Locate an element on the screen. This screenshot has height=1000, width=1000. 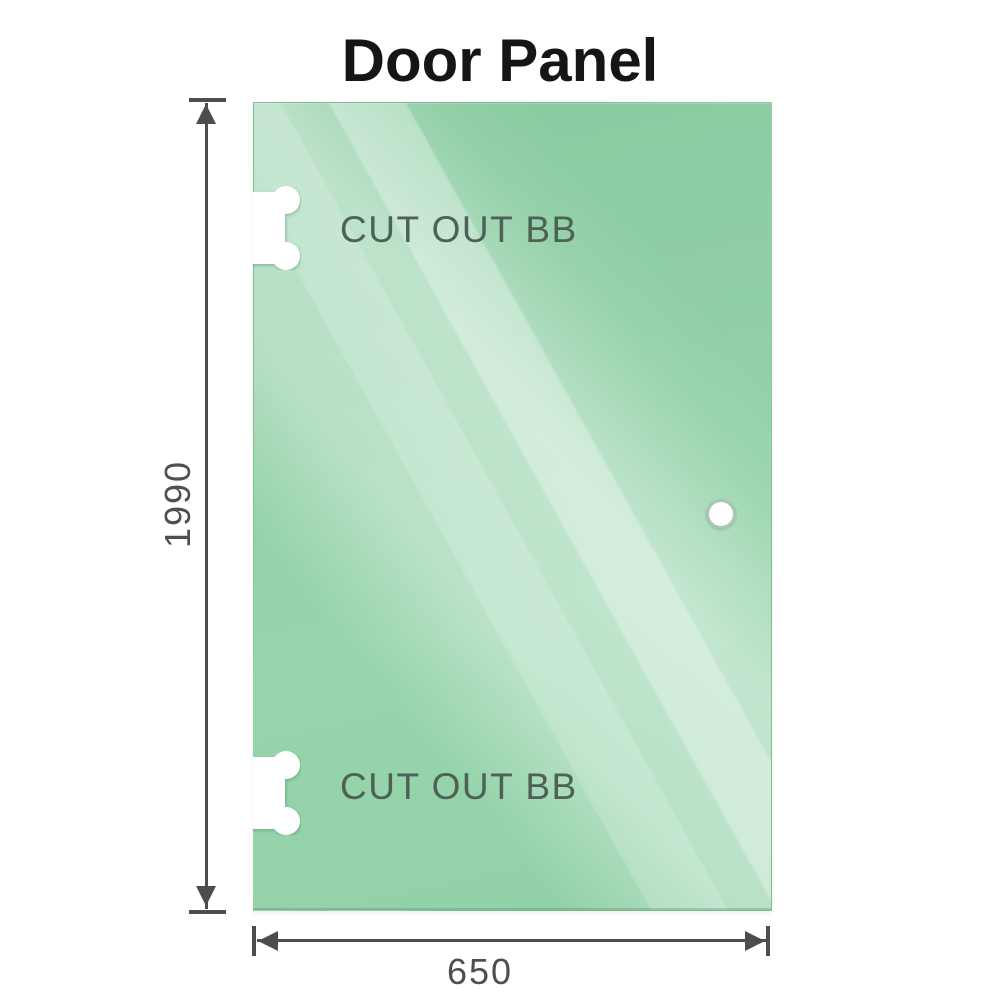
height-dimension-line is located at coordinates (206, 506).